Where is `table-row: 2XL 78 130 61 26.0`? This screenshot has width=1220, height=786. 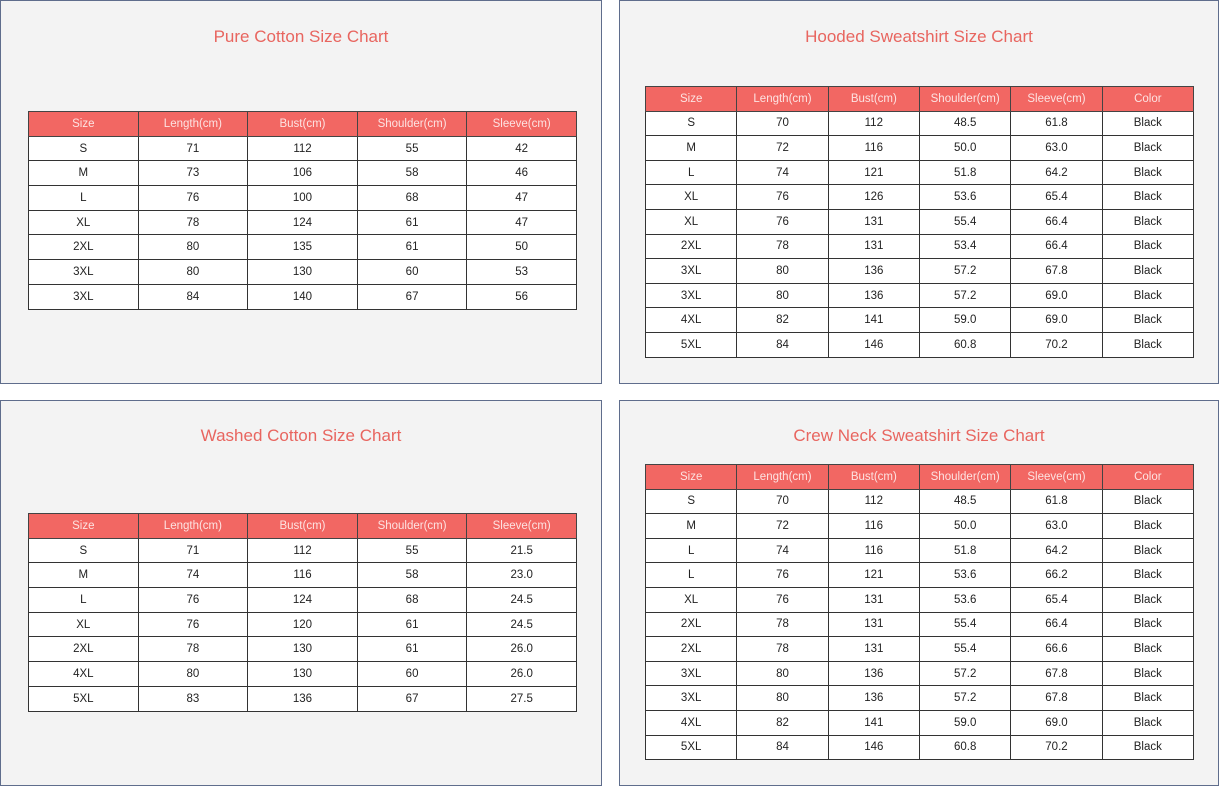 table-row: 2XL 78 130 61 26.0 is located at coordinates (302, 649).